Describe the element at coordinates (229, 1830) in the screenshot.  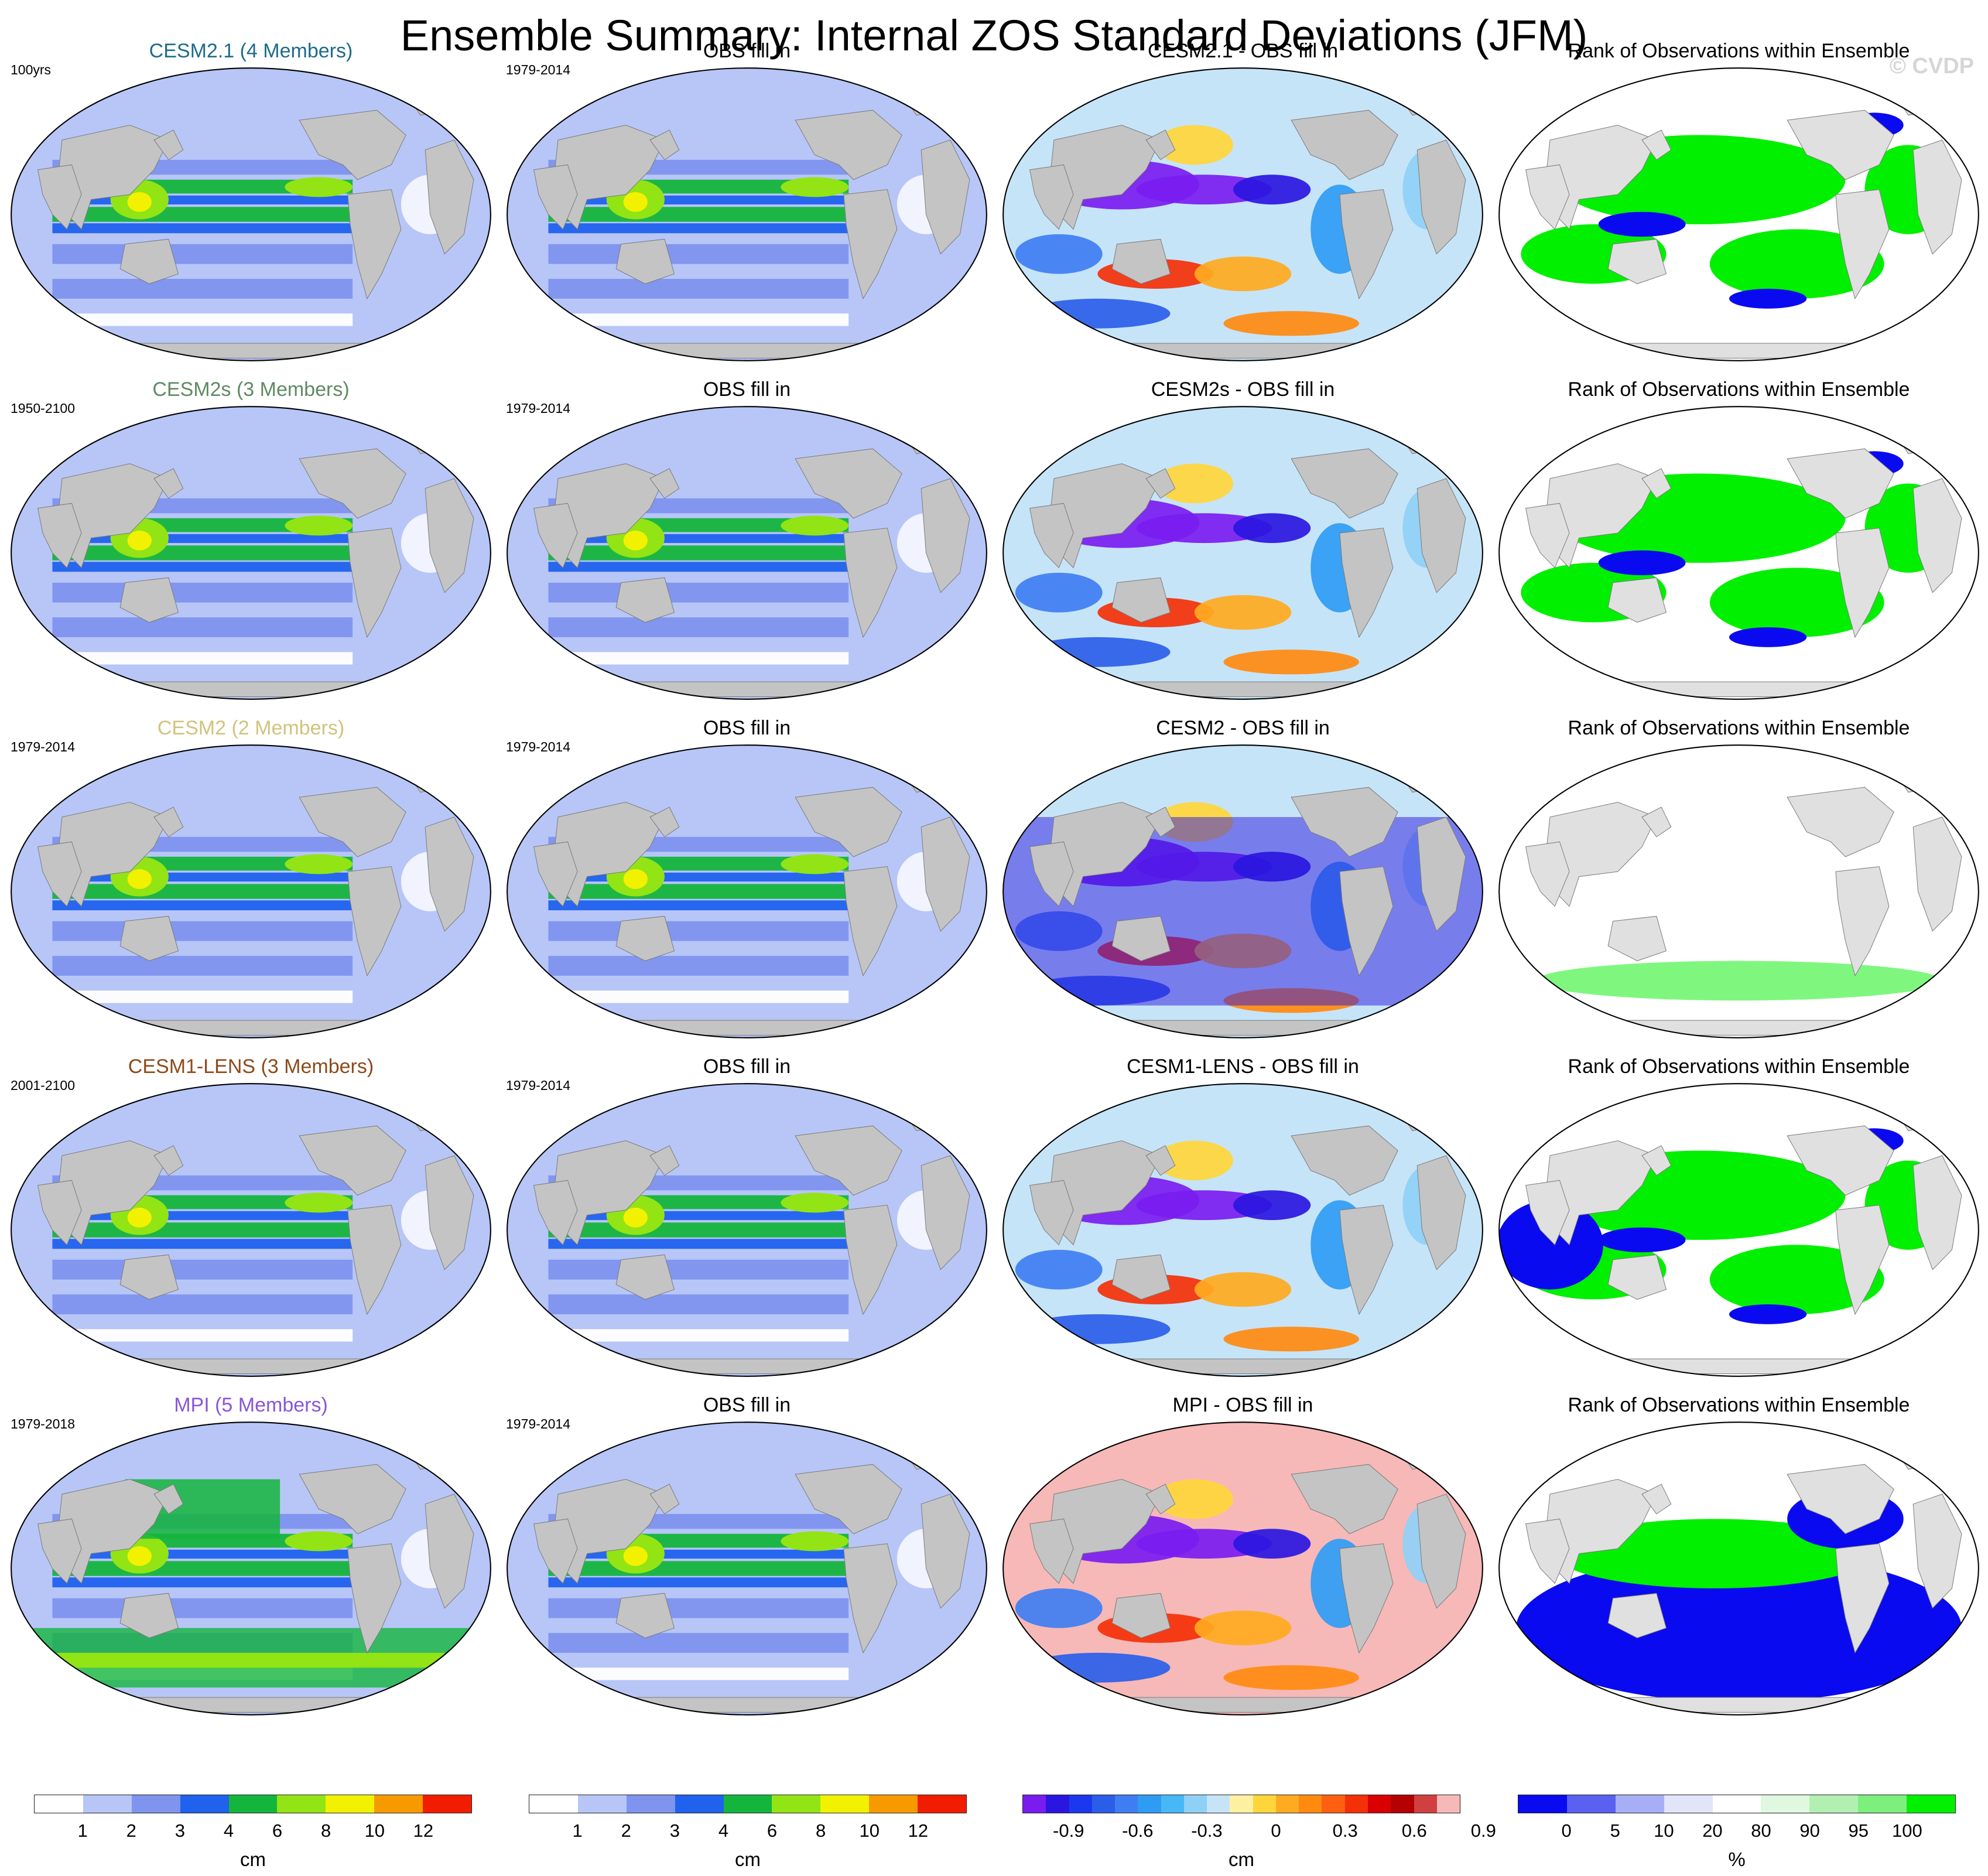
I see `colorbar-tick-label: 4` at that location.